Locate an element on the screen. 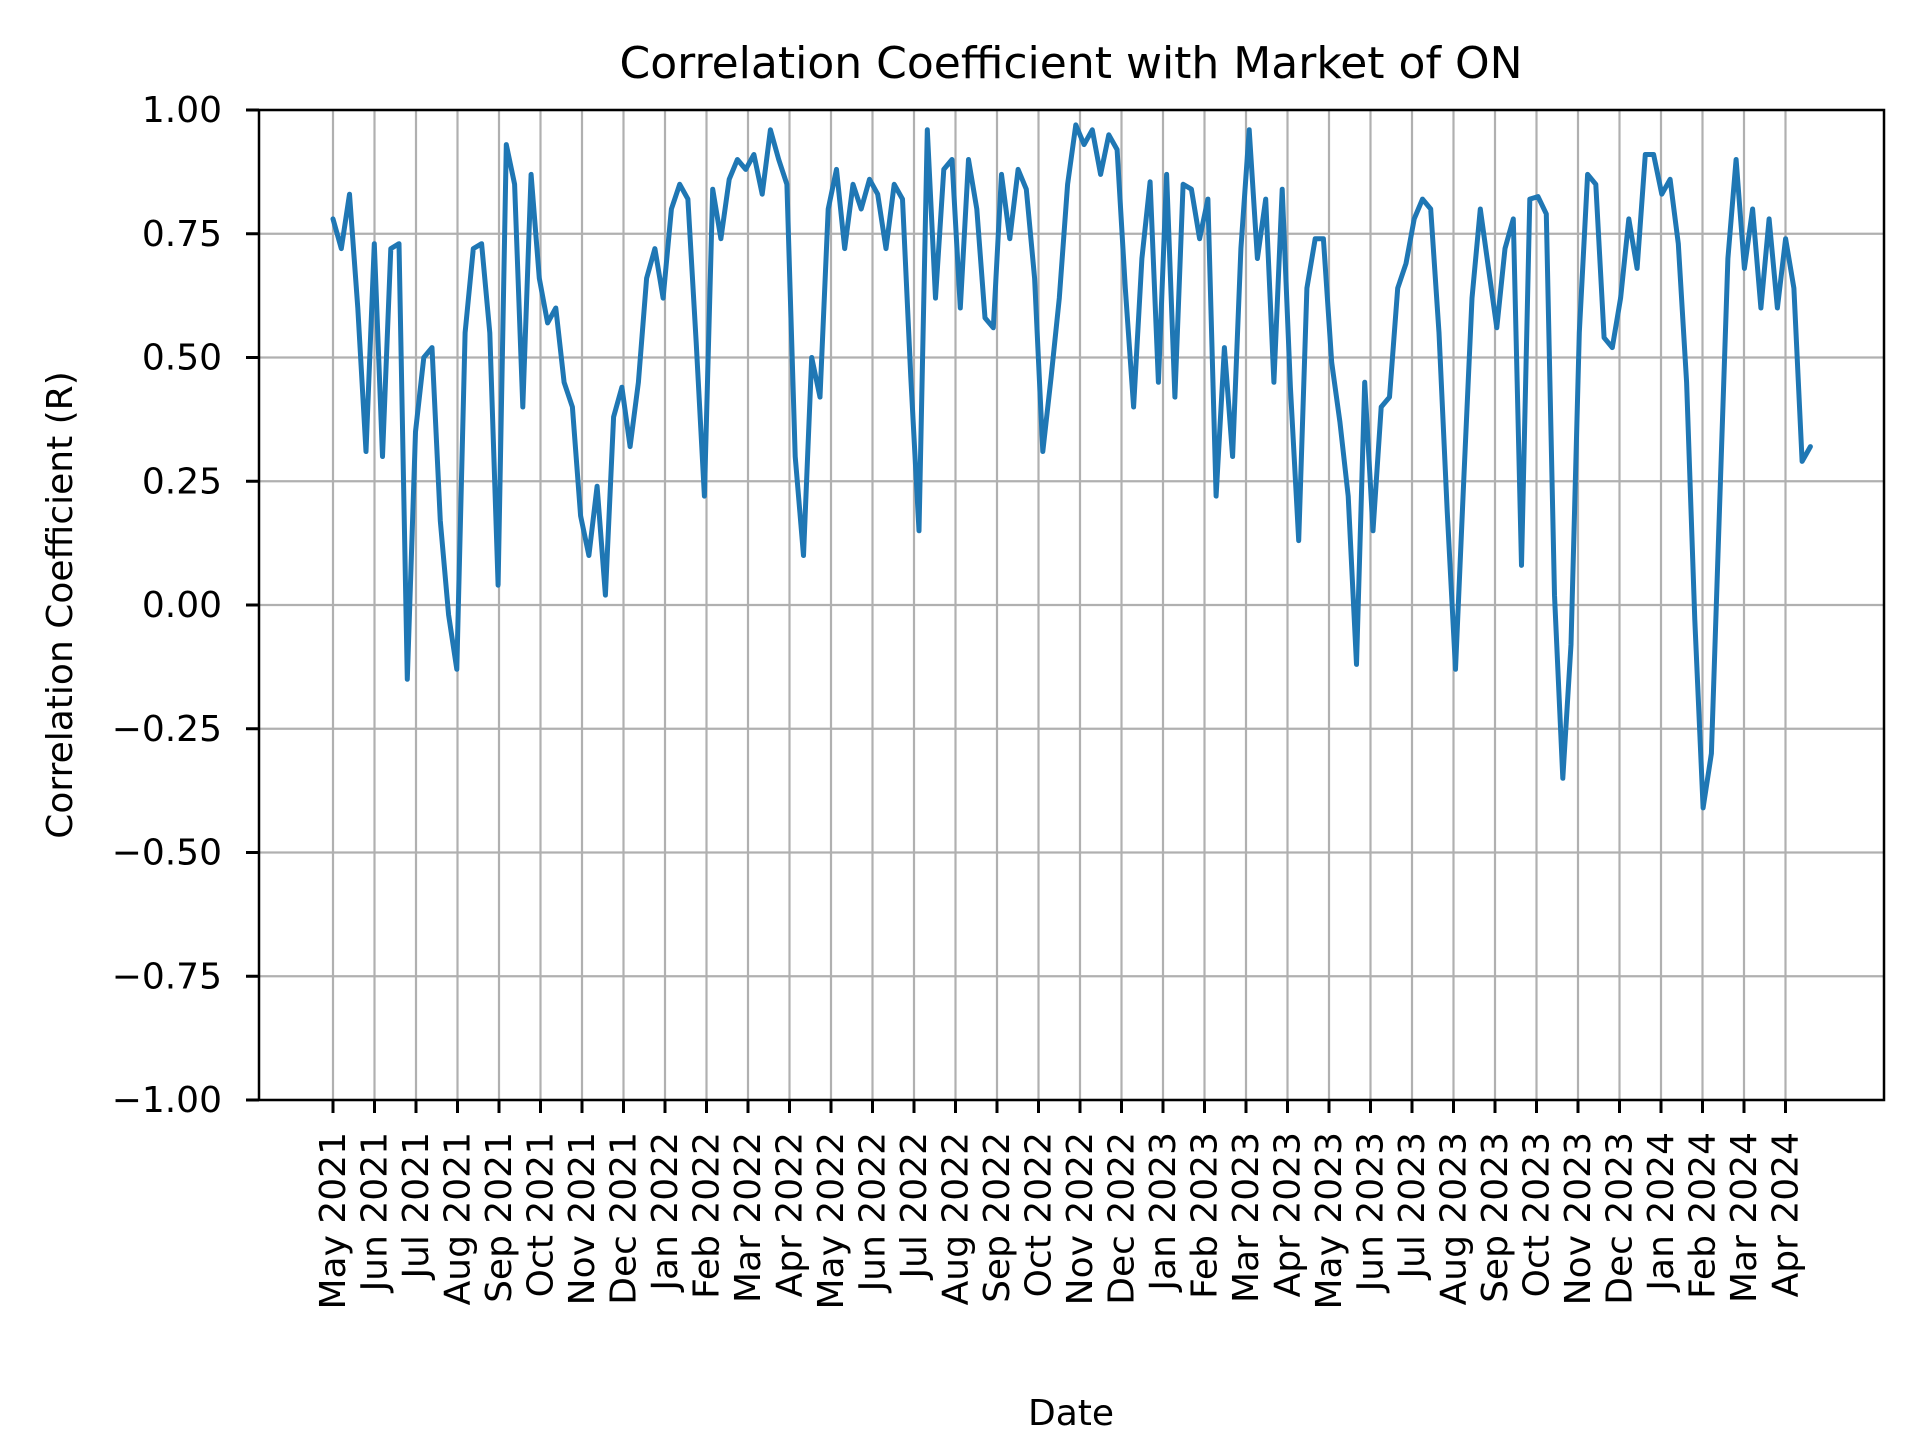 This screenshot has height=1440, width=1920. x-tick-label: Sep 2023 is located at coordinates (1495, 1217).